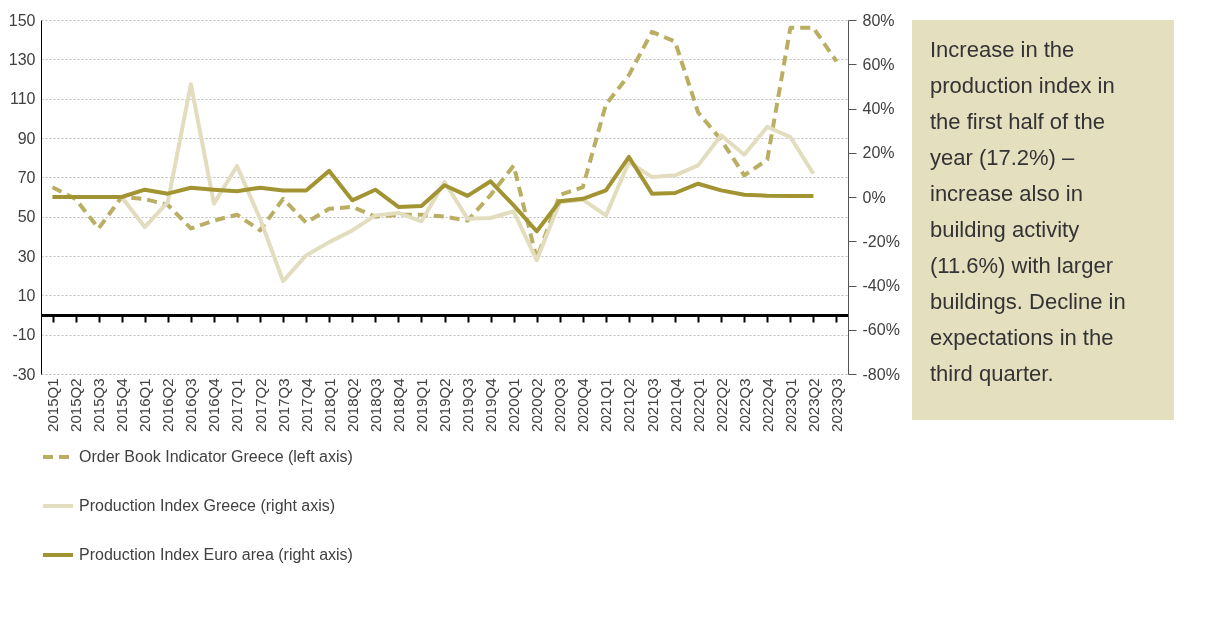 This screenshot has height=619, width=1223. What do you see at coordinates (881, 374) in the screenshot?
I see `y2-tick-label: -80%` at bounding box center [881, 374].